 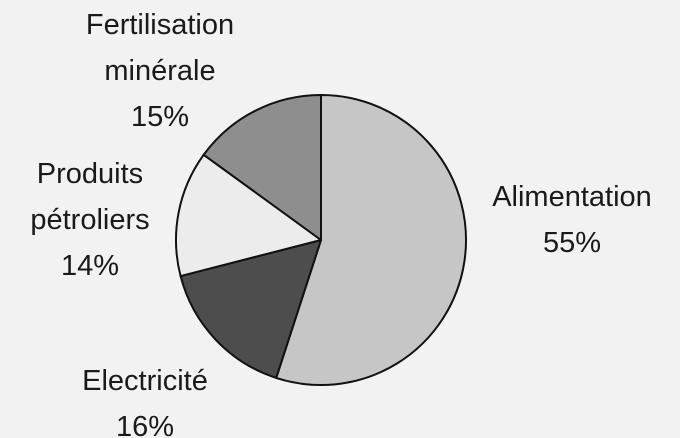 What do you see at coordinates (145, 398) in the screenshot?
I see `slice-label: Electricité 16%` at bounding box center [145, 398].